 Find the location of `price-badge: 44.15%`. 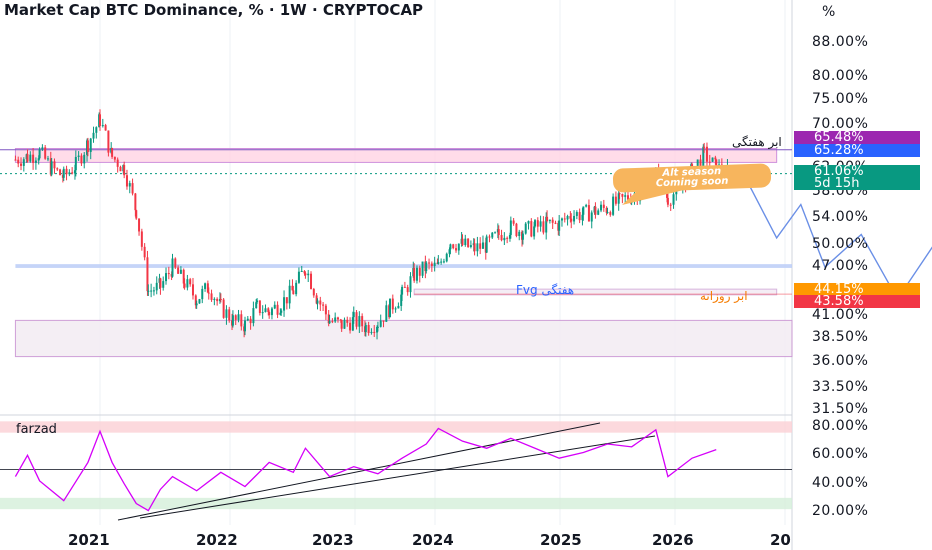

price-badge: 44.15% is located at coordinates (857, 289).